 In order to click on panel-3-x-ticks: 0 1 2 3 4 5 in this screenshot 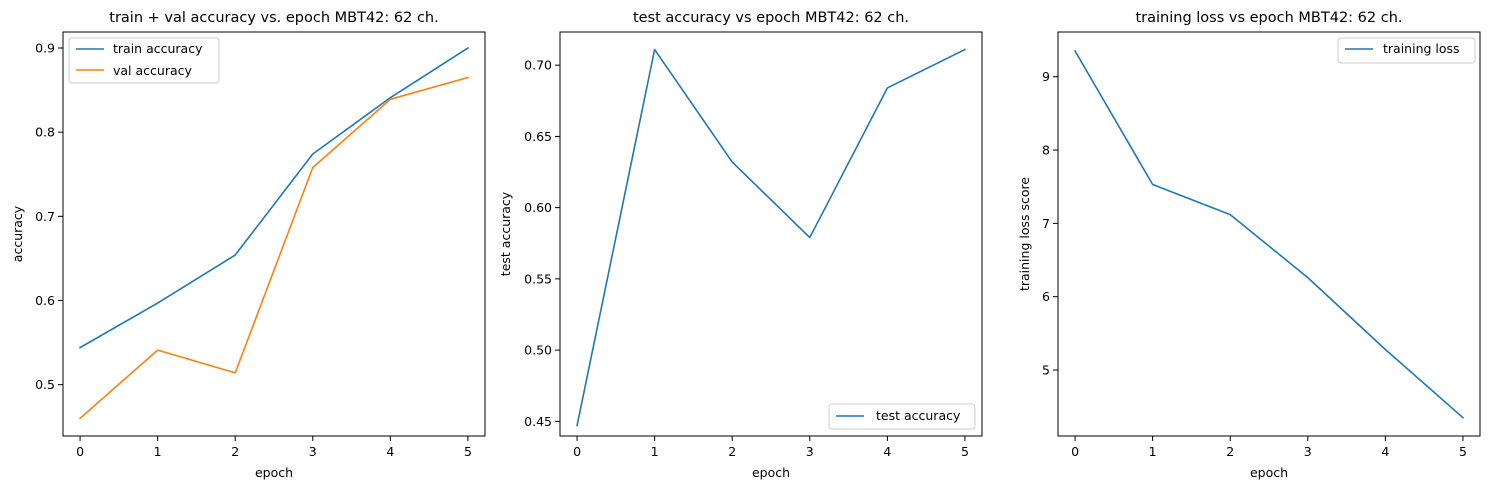, I will do `click(1269, 447)`.